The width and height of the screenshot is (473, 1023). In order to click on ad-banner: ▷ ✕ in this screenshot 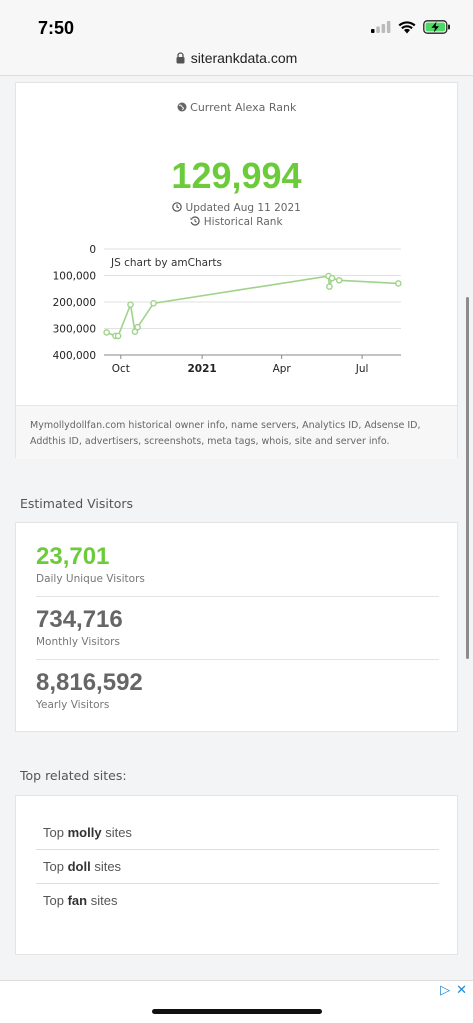, I will do `click(236, 1001)`.